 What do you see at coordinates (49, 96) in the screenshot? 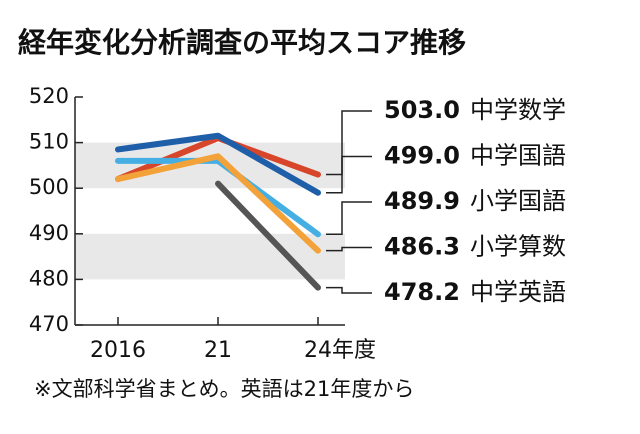
I see `y-tick-label: 520` at bounding box center [49, 96].